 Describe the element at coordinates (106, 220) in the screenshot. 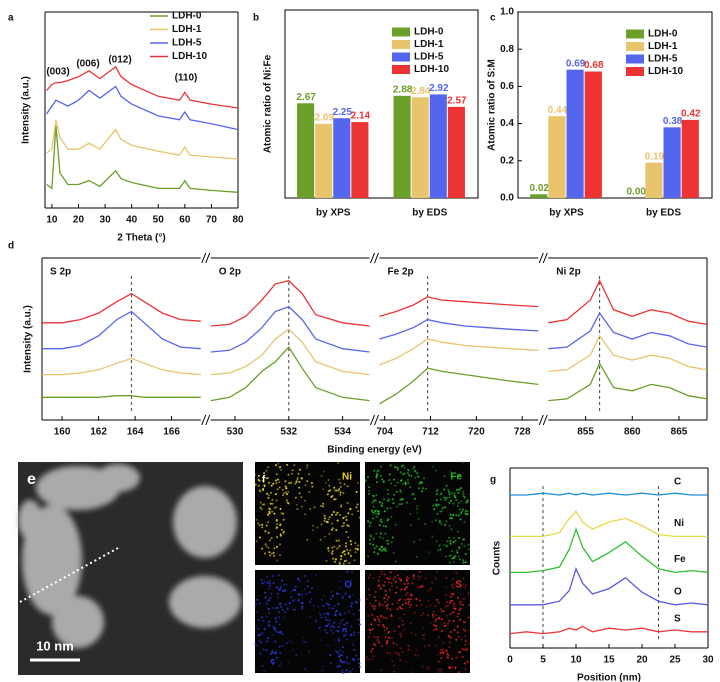

I see `x-tick-label: 30` at that location.